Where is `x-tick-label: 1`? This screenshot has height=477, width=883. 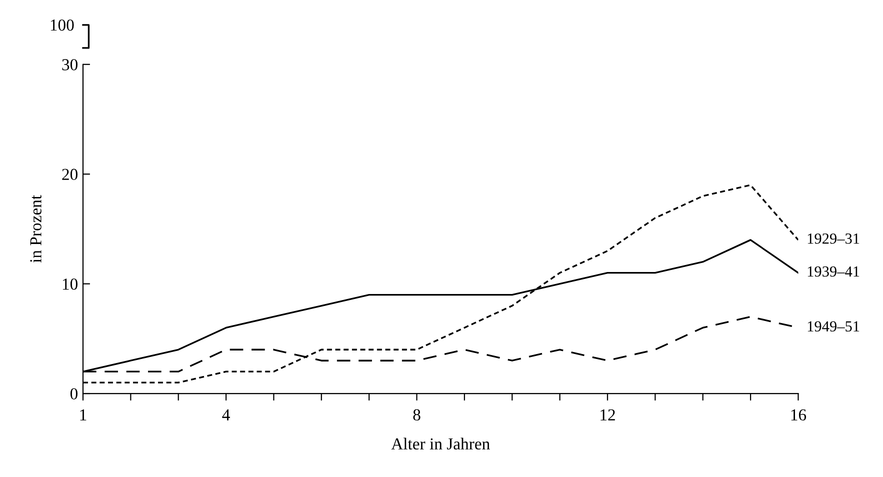
x-tick-label: 1 is located at coordinates (83, 414).